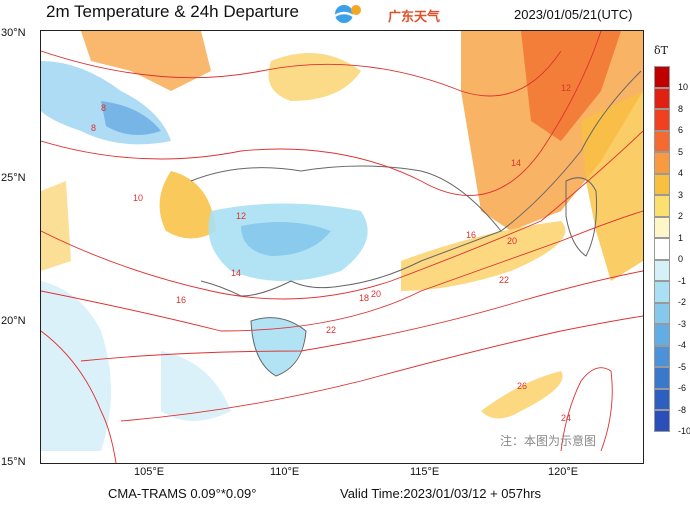  What do you see at coordinates (414, 16) in the screenshot?
I see `brand-name: 广东天气` at bounding box center [414, 16].